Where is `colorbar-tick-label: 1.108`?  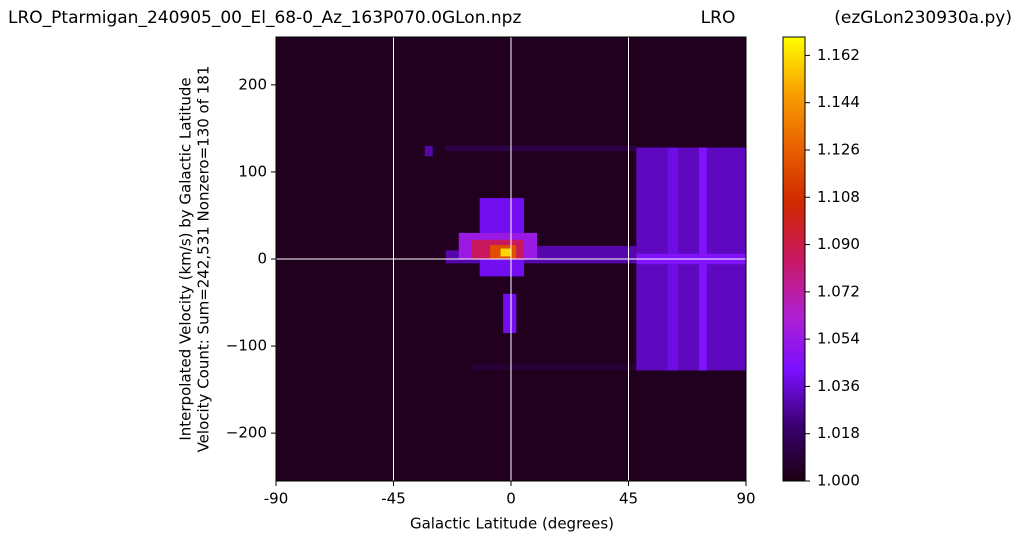 colorbar-tick-label: 1.108 is located at coordinates (838, 197).